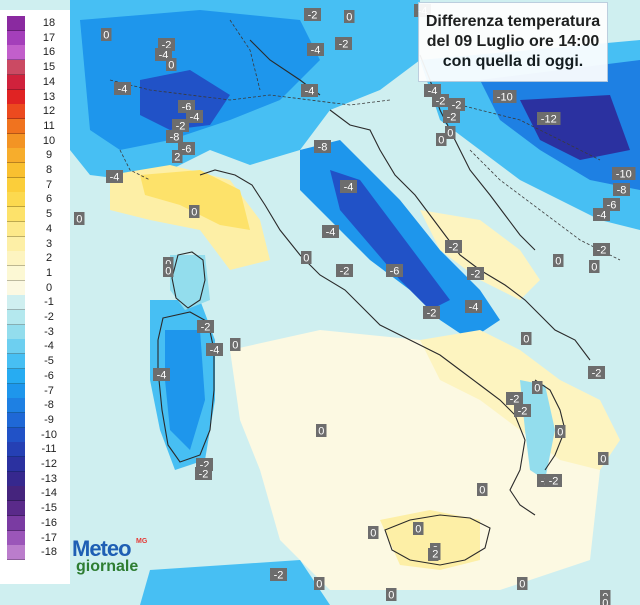  I want to click on title-line-3: con quella di oggi., so click(513, 61).